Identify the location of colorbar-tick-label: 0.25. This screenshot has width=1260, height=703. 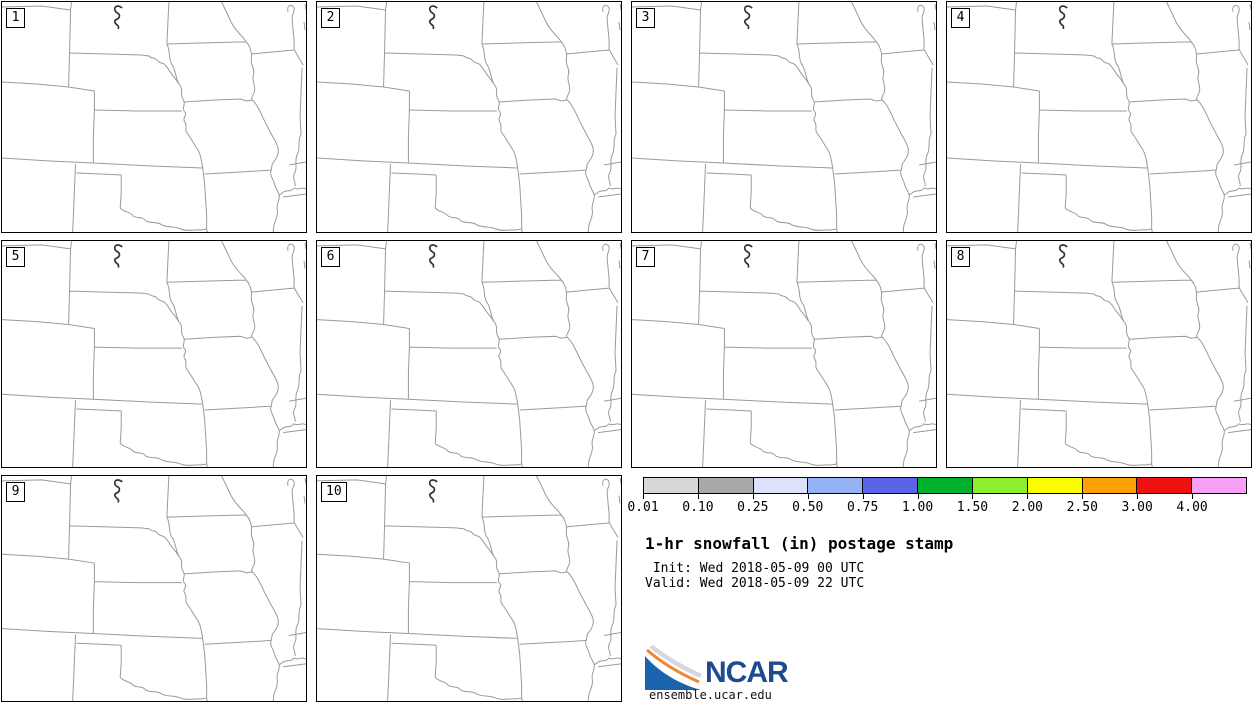
(753, 507).